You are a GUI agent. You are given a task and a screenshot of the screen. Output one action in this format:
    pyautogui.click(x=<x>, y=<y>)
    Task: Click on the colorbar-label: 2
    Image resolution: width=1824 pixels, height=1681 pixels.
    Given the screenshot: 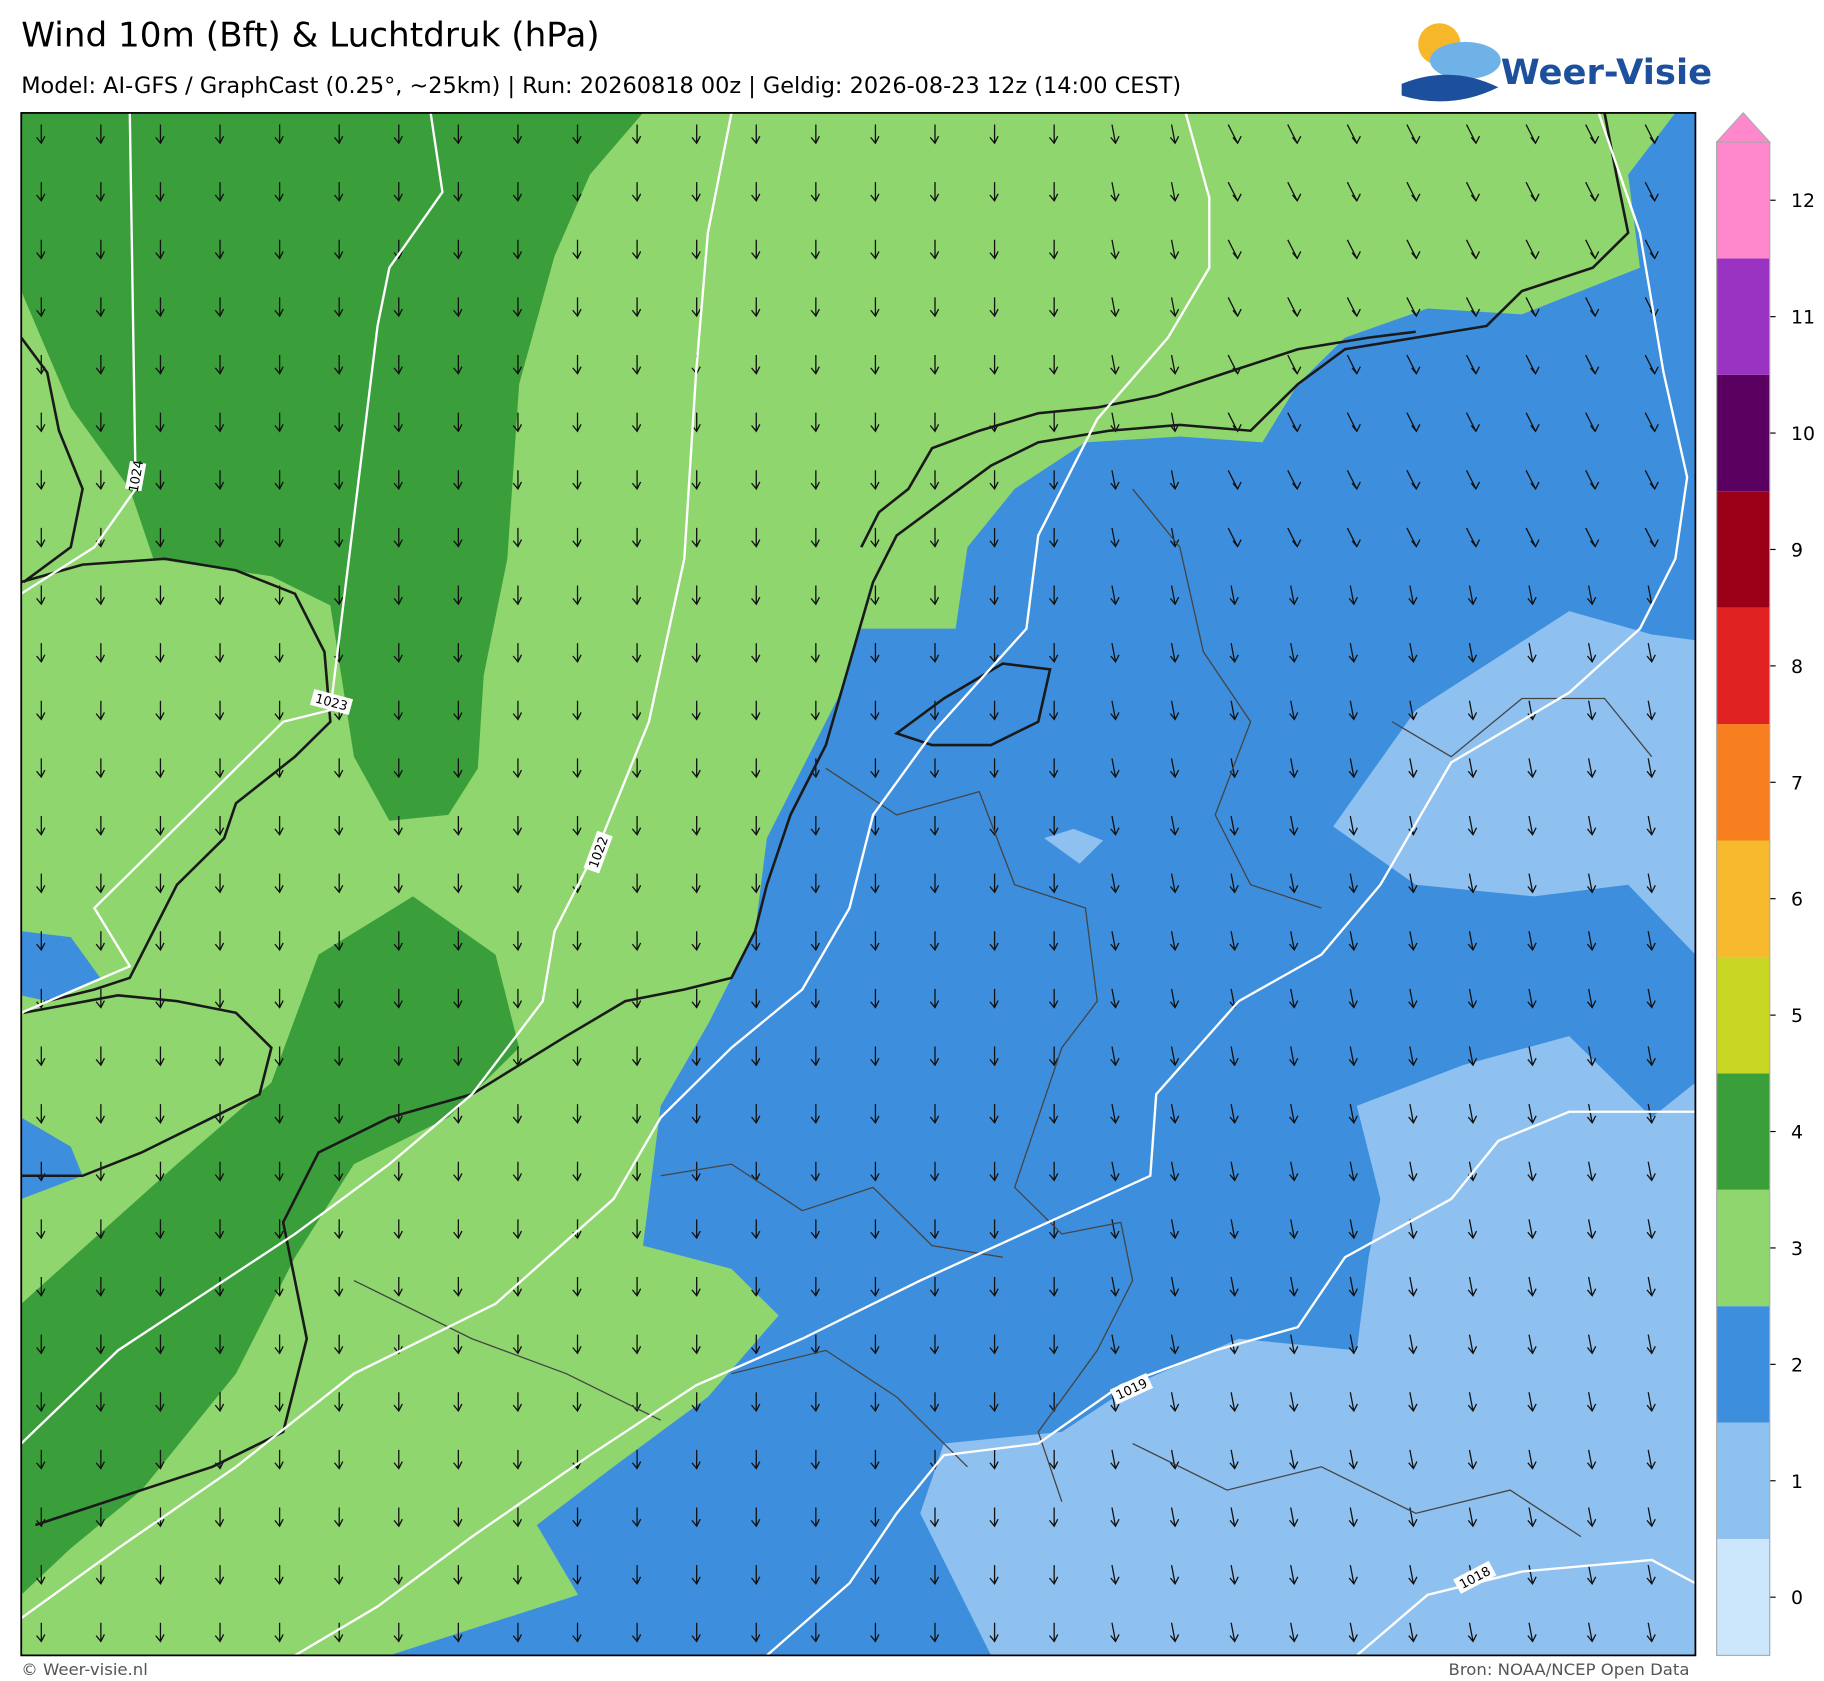 What is the action you would take?
    pyautogui.click(x=1797, y=1365)
    